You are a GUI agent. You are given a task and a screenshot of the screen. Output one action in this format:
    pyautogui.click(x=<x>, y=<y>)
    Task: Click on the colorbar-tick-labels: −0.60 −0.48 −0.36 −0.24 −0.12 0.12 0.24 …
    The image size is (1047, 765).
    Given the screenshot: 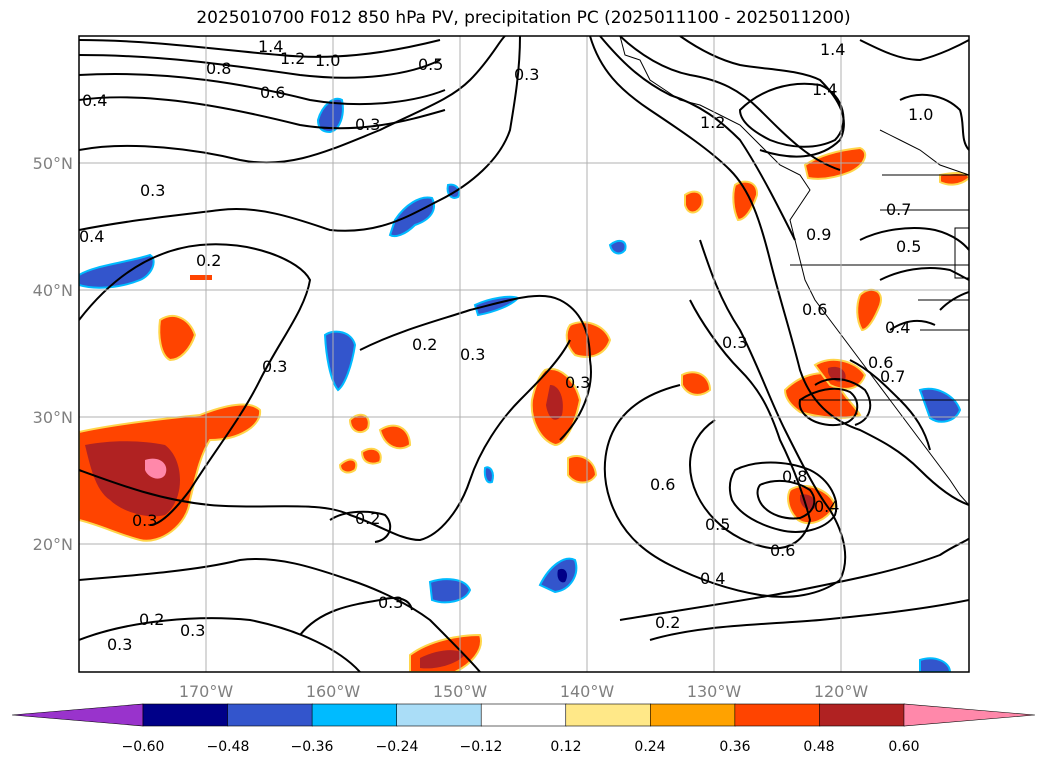 What is the action you would take?
    pyautogui.click(x=521, y=747)
    